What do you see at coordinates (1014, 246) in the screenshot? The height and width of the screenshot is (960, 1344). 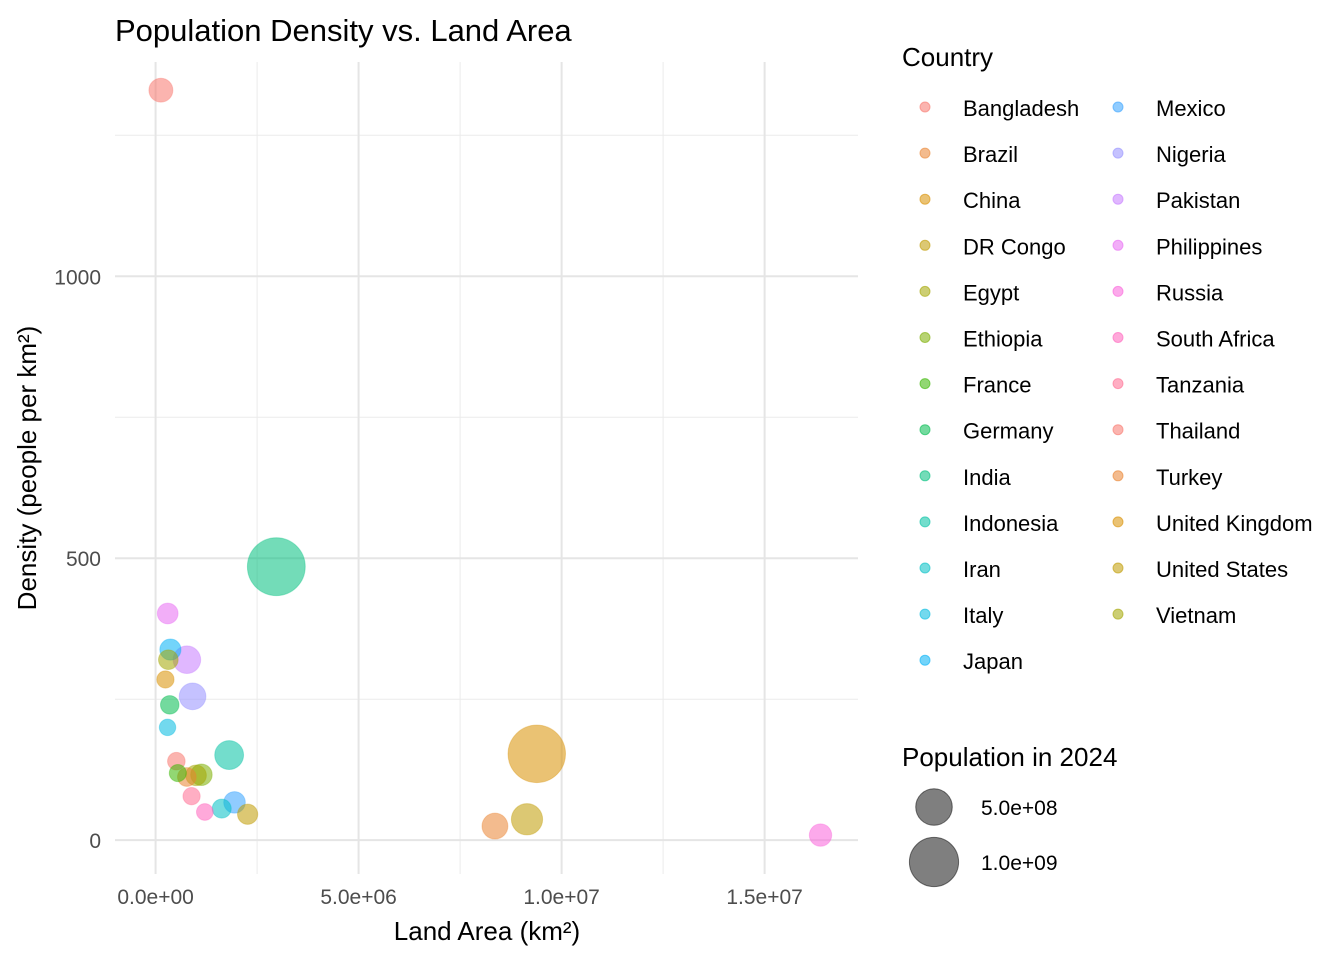 I see `legend-label-dr-congo: DR Congo` at bounding box center [1014, 246].